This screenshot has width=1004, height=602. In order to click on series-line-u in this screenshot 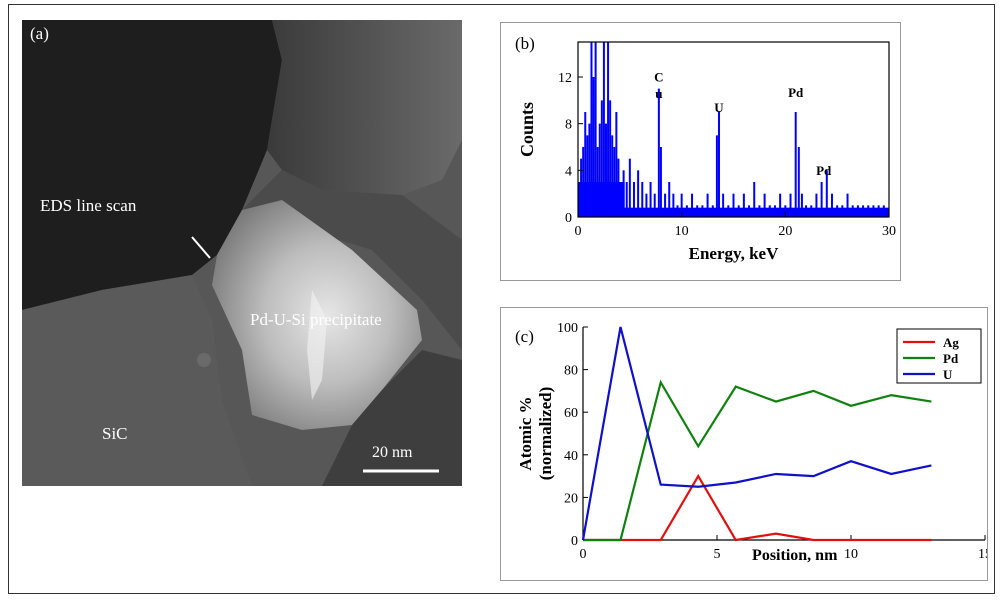, I will do `click(756, 433)`.